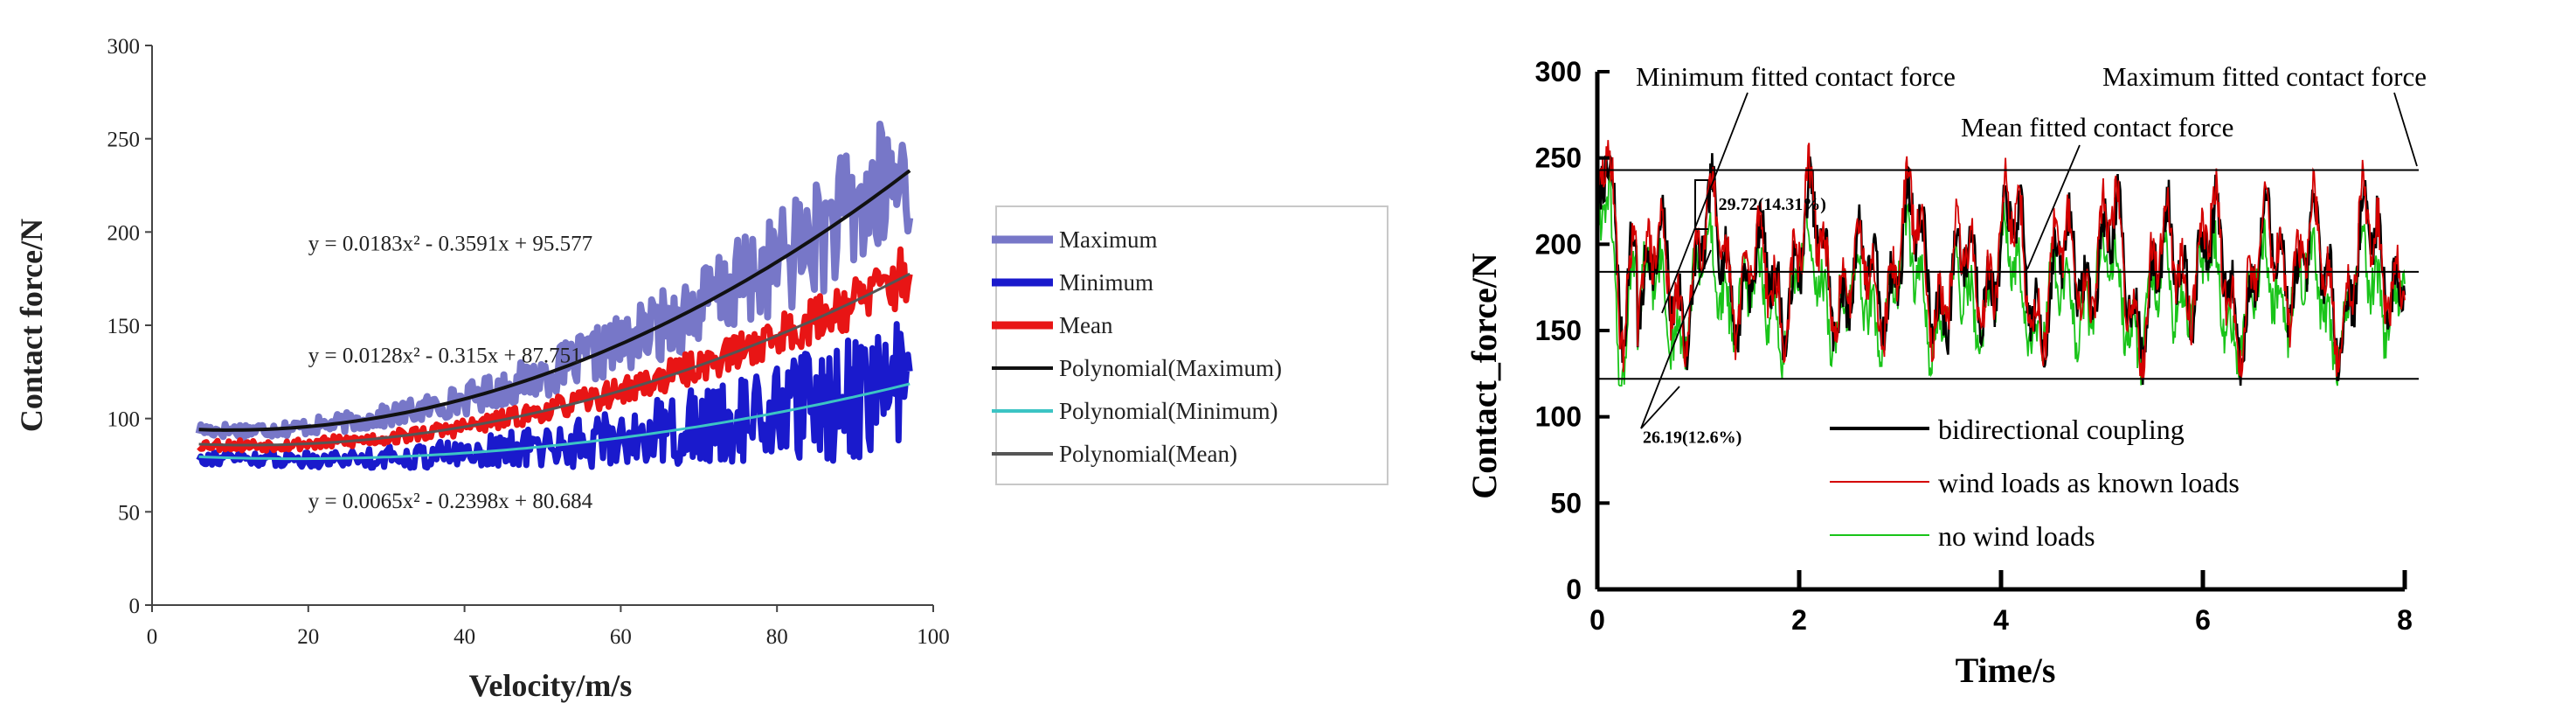  What do you see at coordinates (1660, 407) in the screenshot?
I see `leader-26-19-b` at bounding box center [1660, 407].